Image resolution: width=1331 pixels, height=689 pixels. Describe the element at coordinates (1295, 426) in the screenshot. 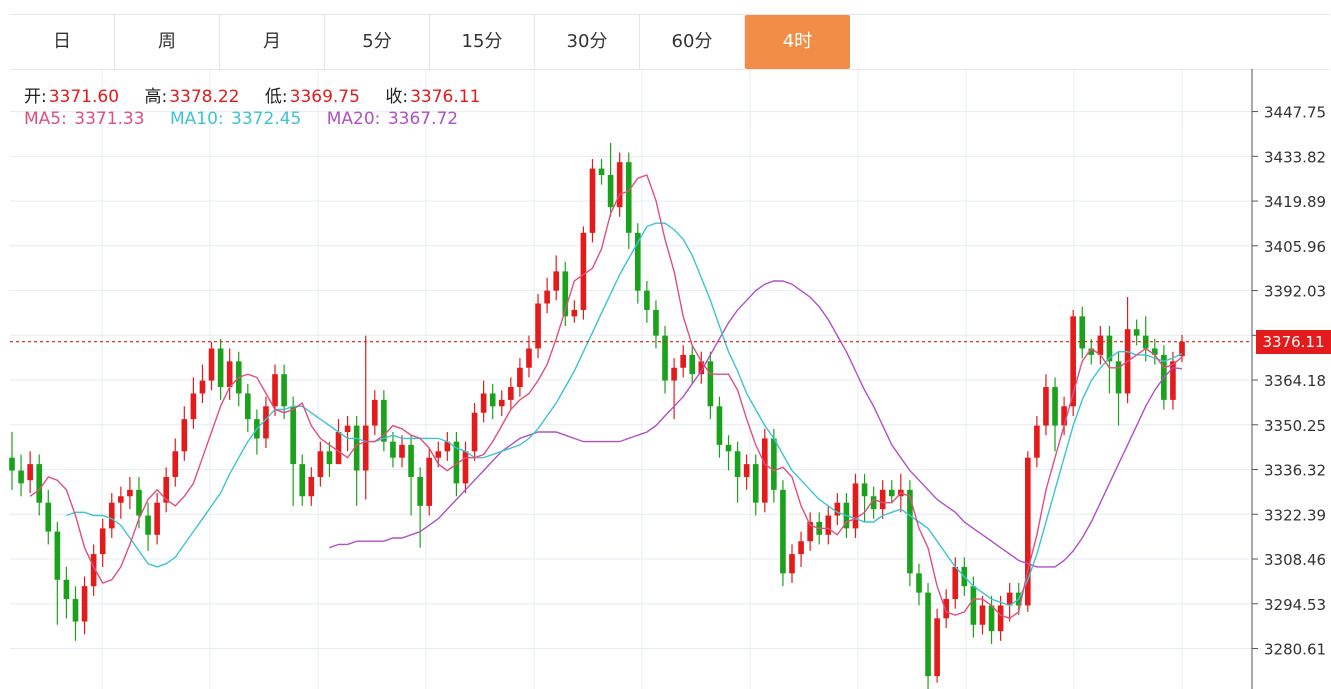

I see `y-tick-label: 3350.25` at that location.